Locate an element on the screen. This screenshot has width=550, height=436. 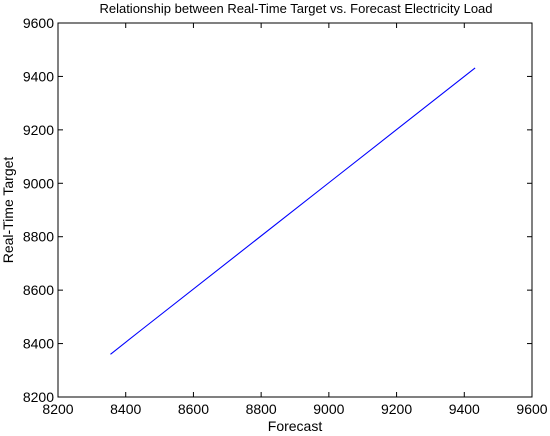
x-tick-label: 9600 is located at coordinates (531, 409).